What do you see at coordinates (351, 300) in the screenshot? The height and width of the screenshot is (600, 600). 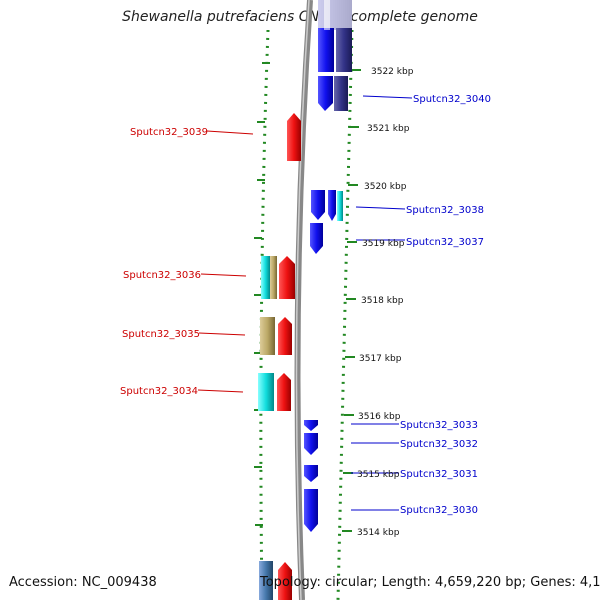 I see `outer-scale-ticks` at bounding box center [351, 300].